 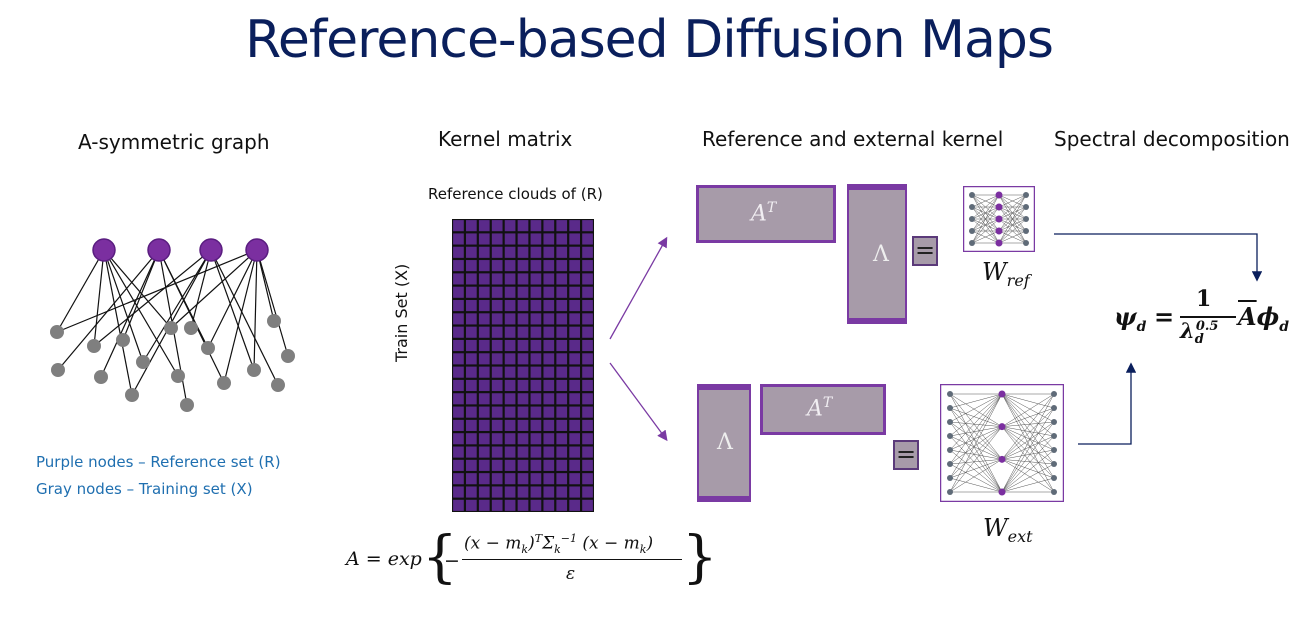 What do you see at coordinates (1202, 317) in the screenshot?
I see `spectral-formula: ψd = 1 λd0.5 Aϕd` at bounding box center [1202, 317].